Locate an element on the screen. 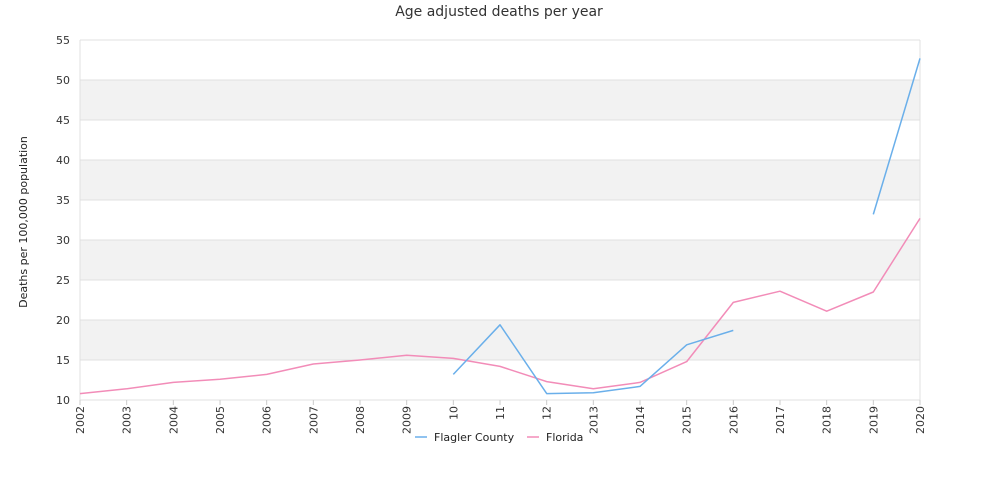 This screenshot has height=500, width=1000. x-tick-label: 2020 is located at coordinates (920, 420).